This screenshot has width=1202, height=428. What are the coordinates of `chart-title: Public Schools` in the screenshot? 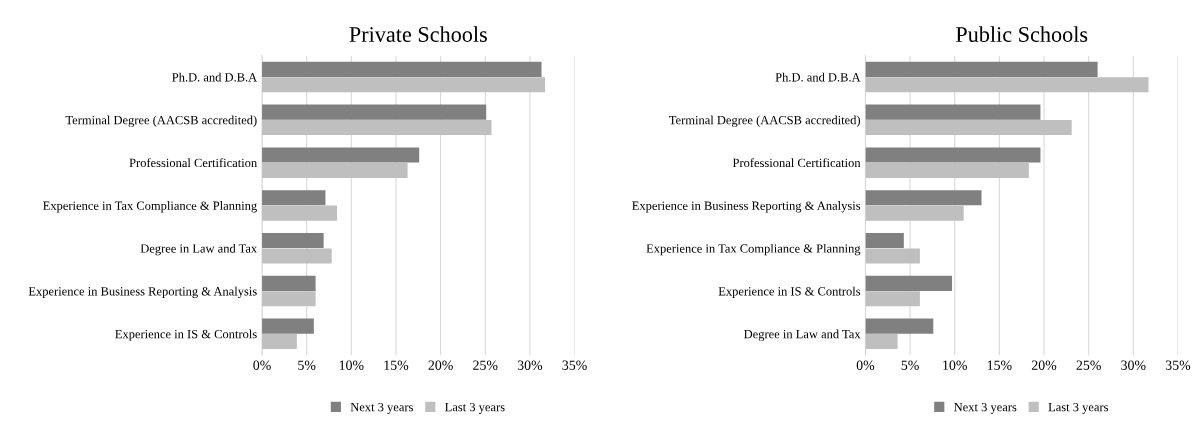 It's located at (1021, 34).